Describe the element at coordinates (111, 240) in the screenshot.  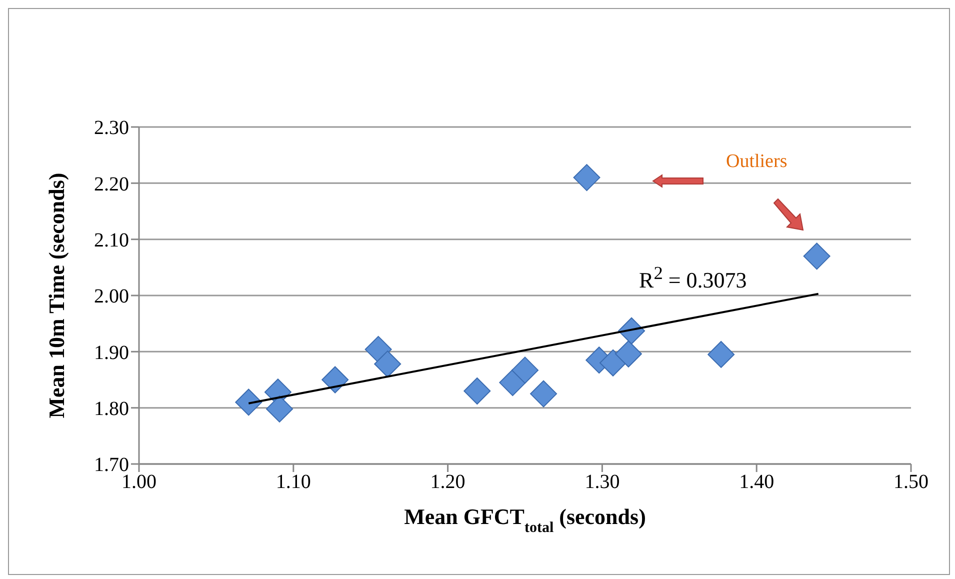
I see `y-tick-label: 2.10` at that location.